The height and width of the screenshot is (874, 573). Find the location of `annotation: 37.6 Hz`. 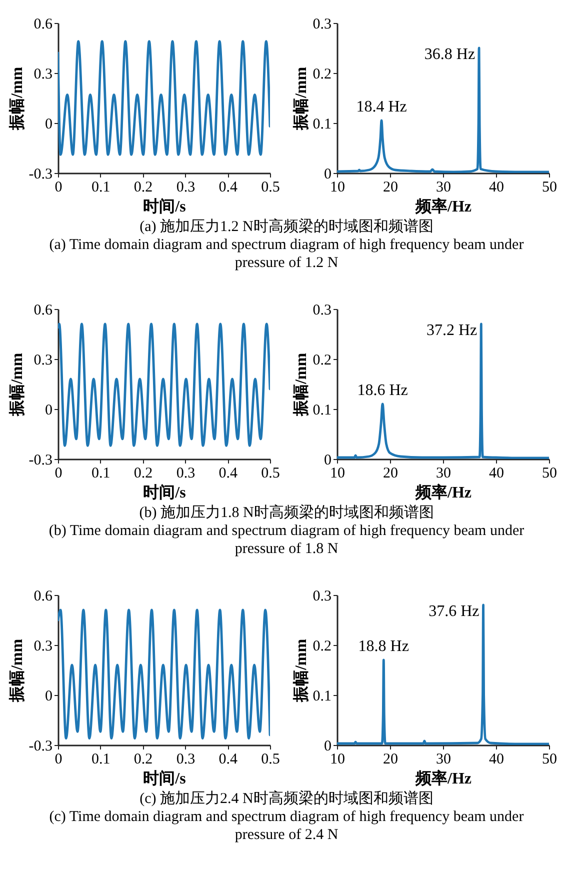

annotation: 37.6 Hz is located at coordinates (454, 611).